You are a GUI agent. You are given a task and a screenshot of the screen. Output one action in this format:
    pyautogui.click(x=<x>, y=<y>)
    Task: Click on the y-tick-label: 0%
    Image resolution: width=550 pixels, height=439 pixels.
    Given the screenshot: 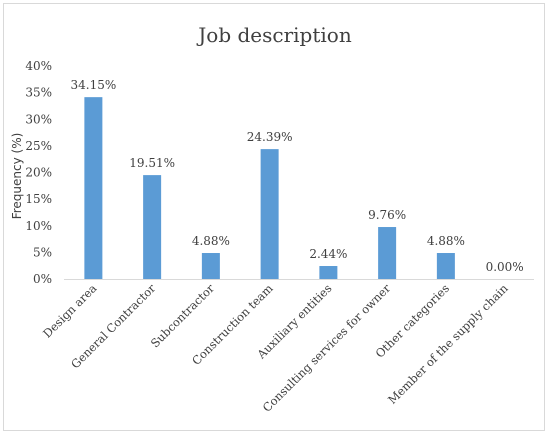 What is the action you would take?
    pyautogui.click(x=42, y=279)
    